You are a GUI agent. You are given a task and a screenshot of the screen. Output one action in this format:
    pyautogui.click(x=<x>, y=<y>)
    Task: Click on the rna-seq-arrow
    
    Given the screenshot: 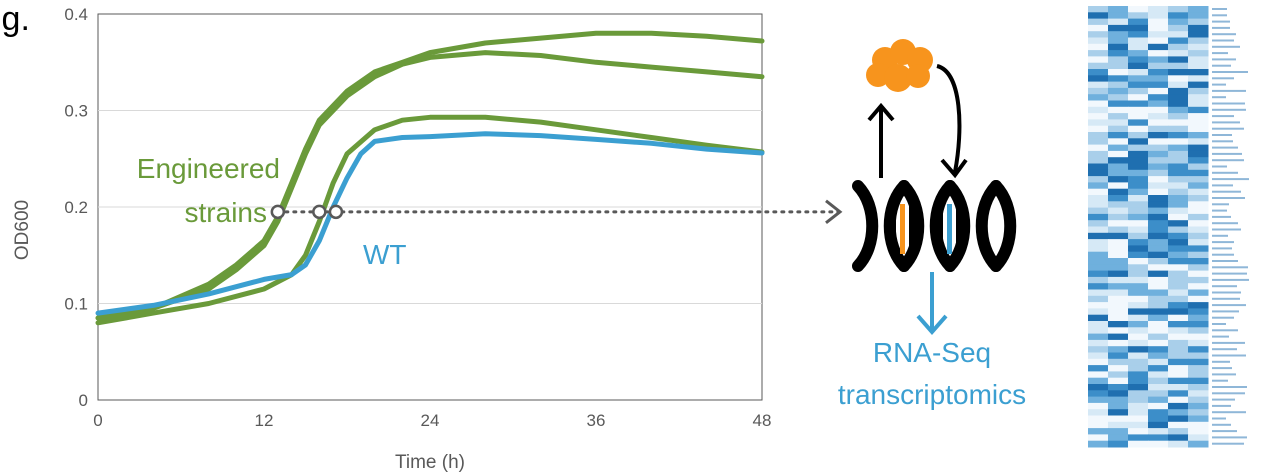 What is the action you would take?
    pyautogui.click(x=932, y=304)
    